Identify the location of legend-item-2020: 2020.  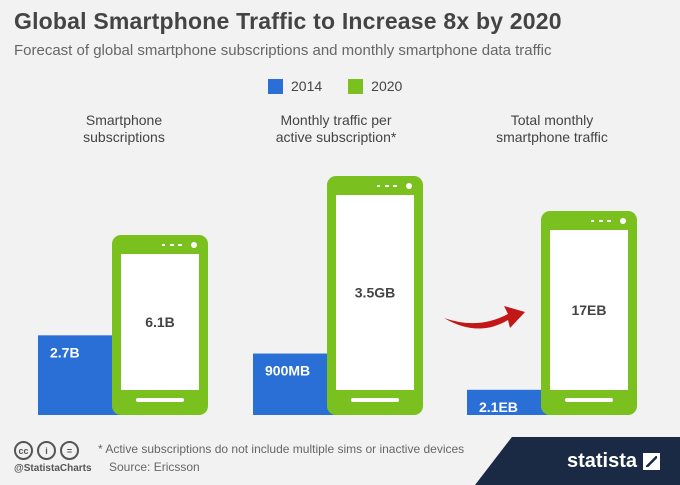
(375, 86).